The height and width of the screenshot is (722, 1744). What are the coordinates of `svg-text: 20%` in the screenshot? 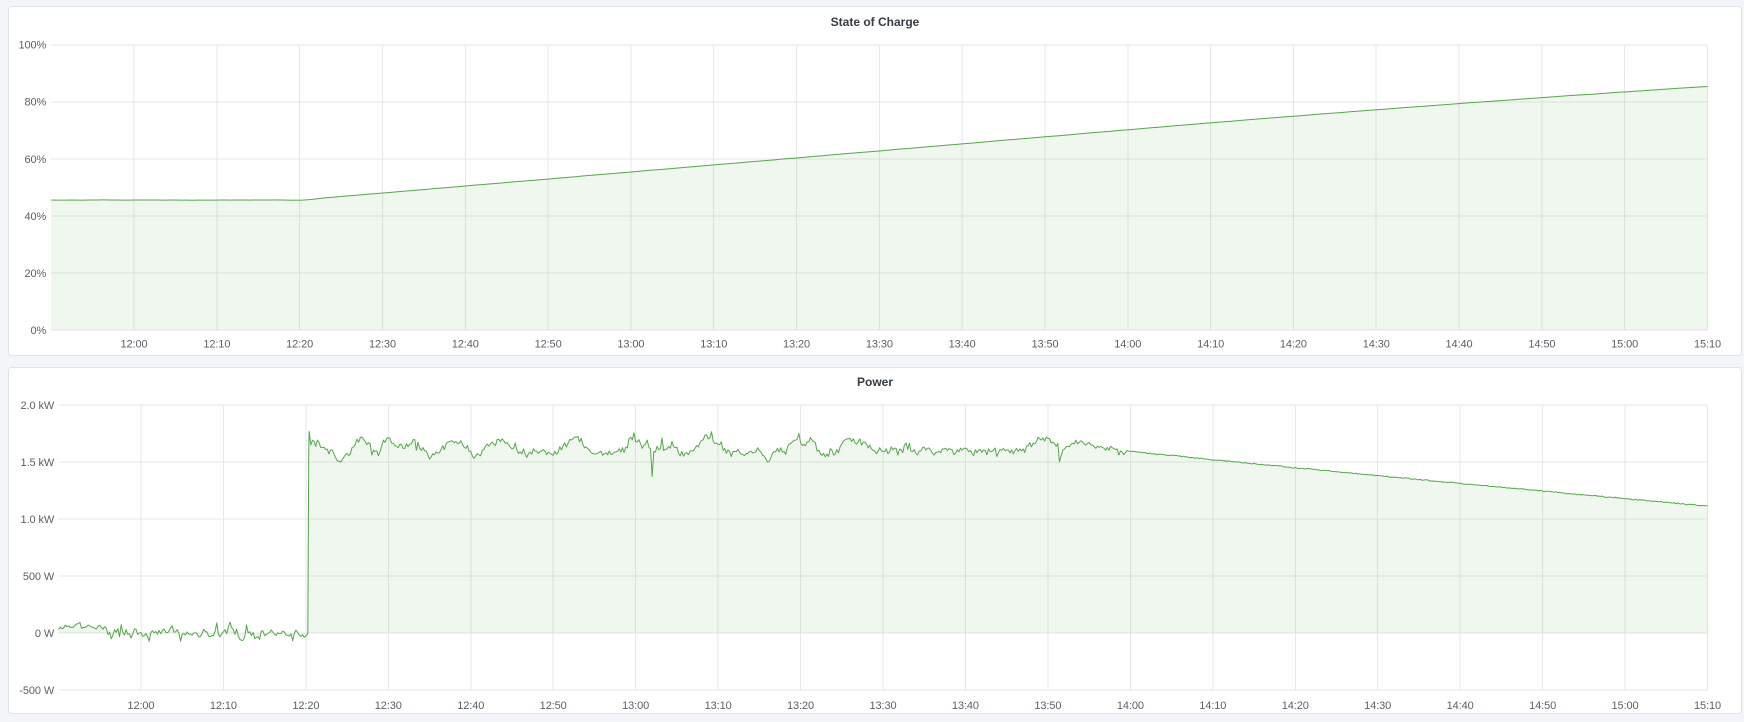 It's located at (35, 274).